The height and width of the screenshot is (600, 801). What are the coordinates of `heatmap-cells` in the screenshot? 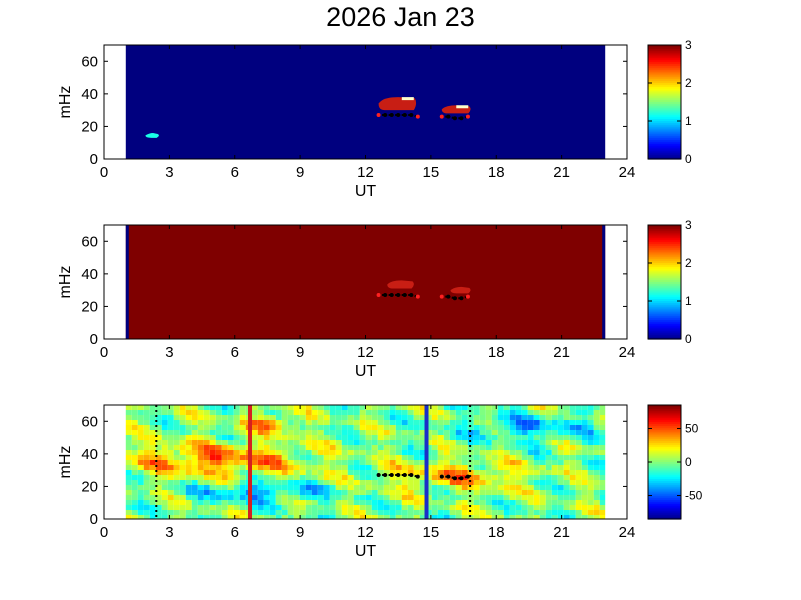 It's located at (365, 462).